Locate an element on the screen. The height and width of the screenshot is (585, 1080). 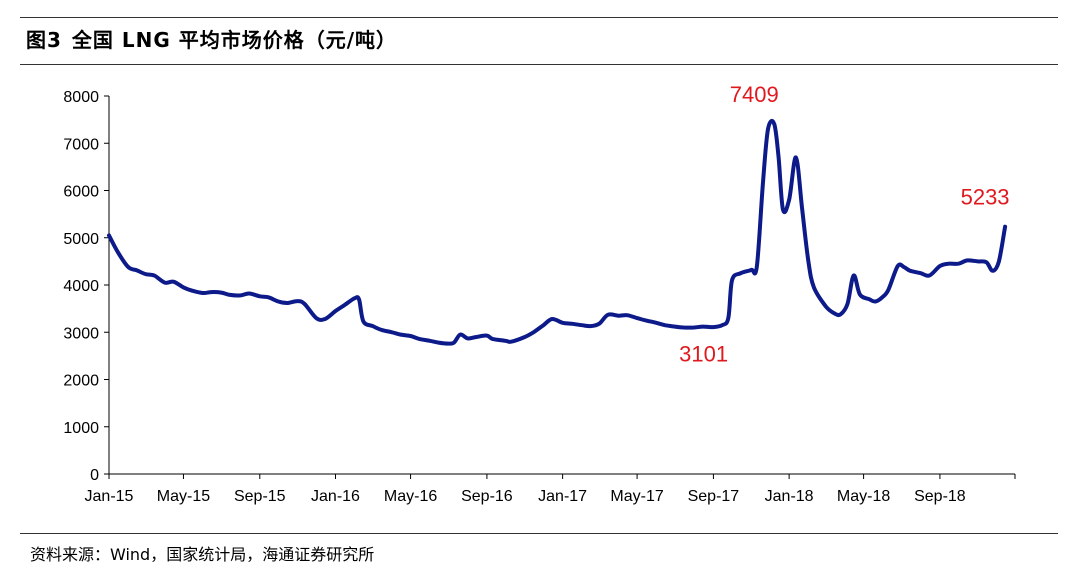
y-tick-label: 6000 is located at coordinates (81, 192).